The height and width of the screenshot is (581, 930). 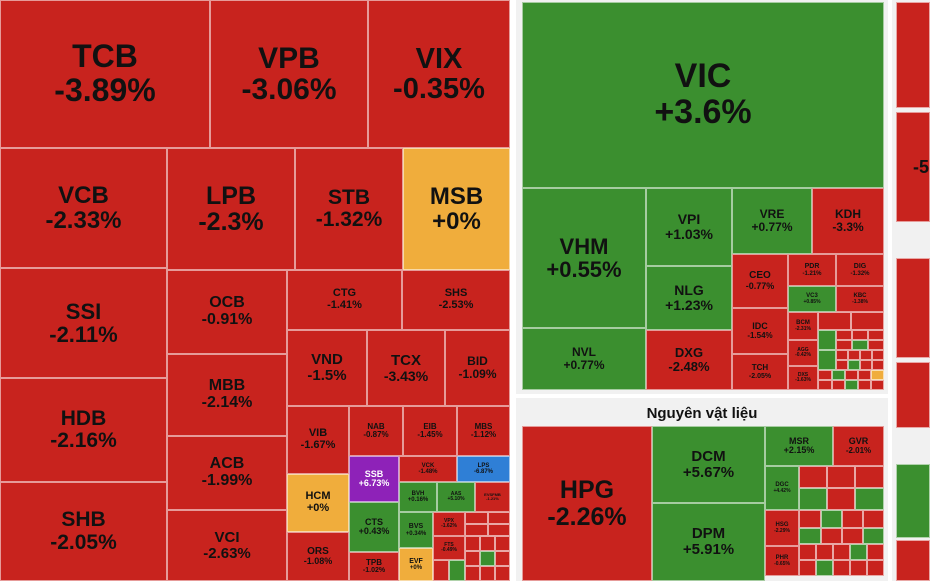 I want to click on stock-tile-vpx: VPX -1.62%, so click(x=449, y=524).